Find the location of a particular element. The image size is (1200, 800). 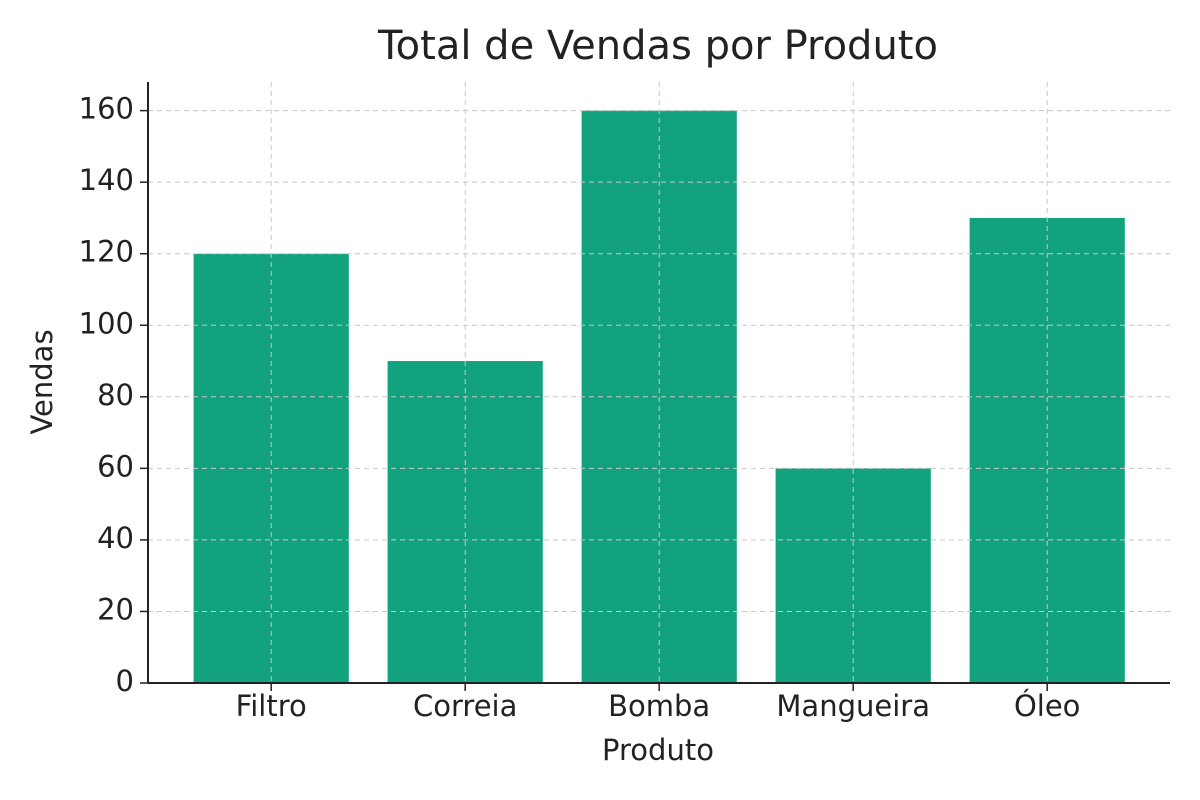

x-tick-label: Filtro is located at coordinates (271, 706).